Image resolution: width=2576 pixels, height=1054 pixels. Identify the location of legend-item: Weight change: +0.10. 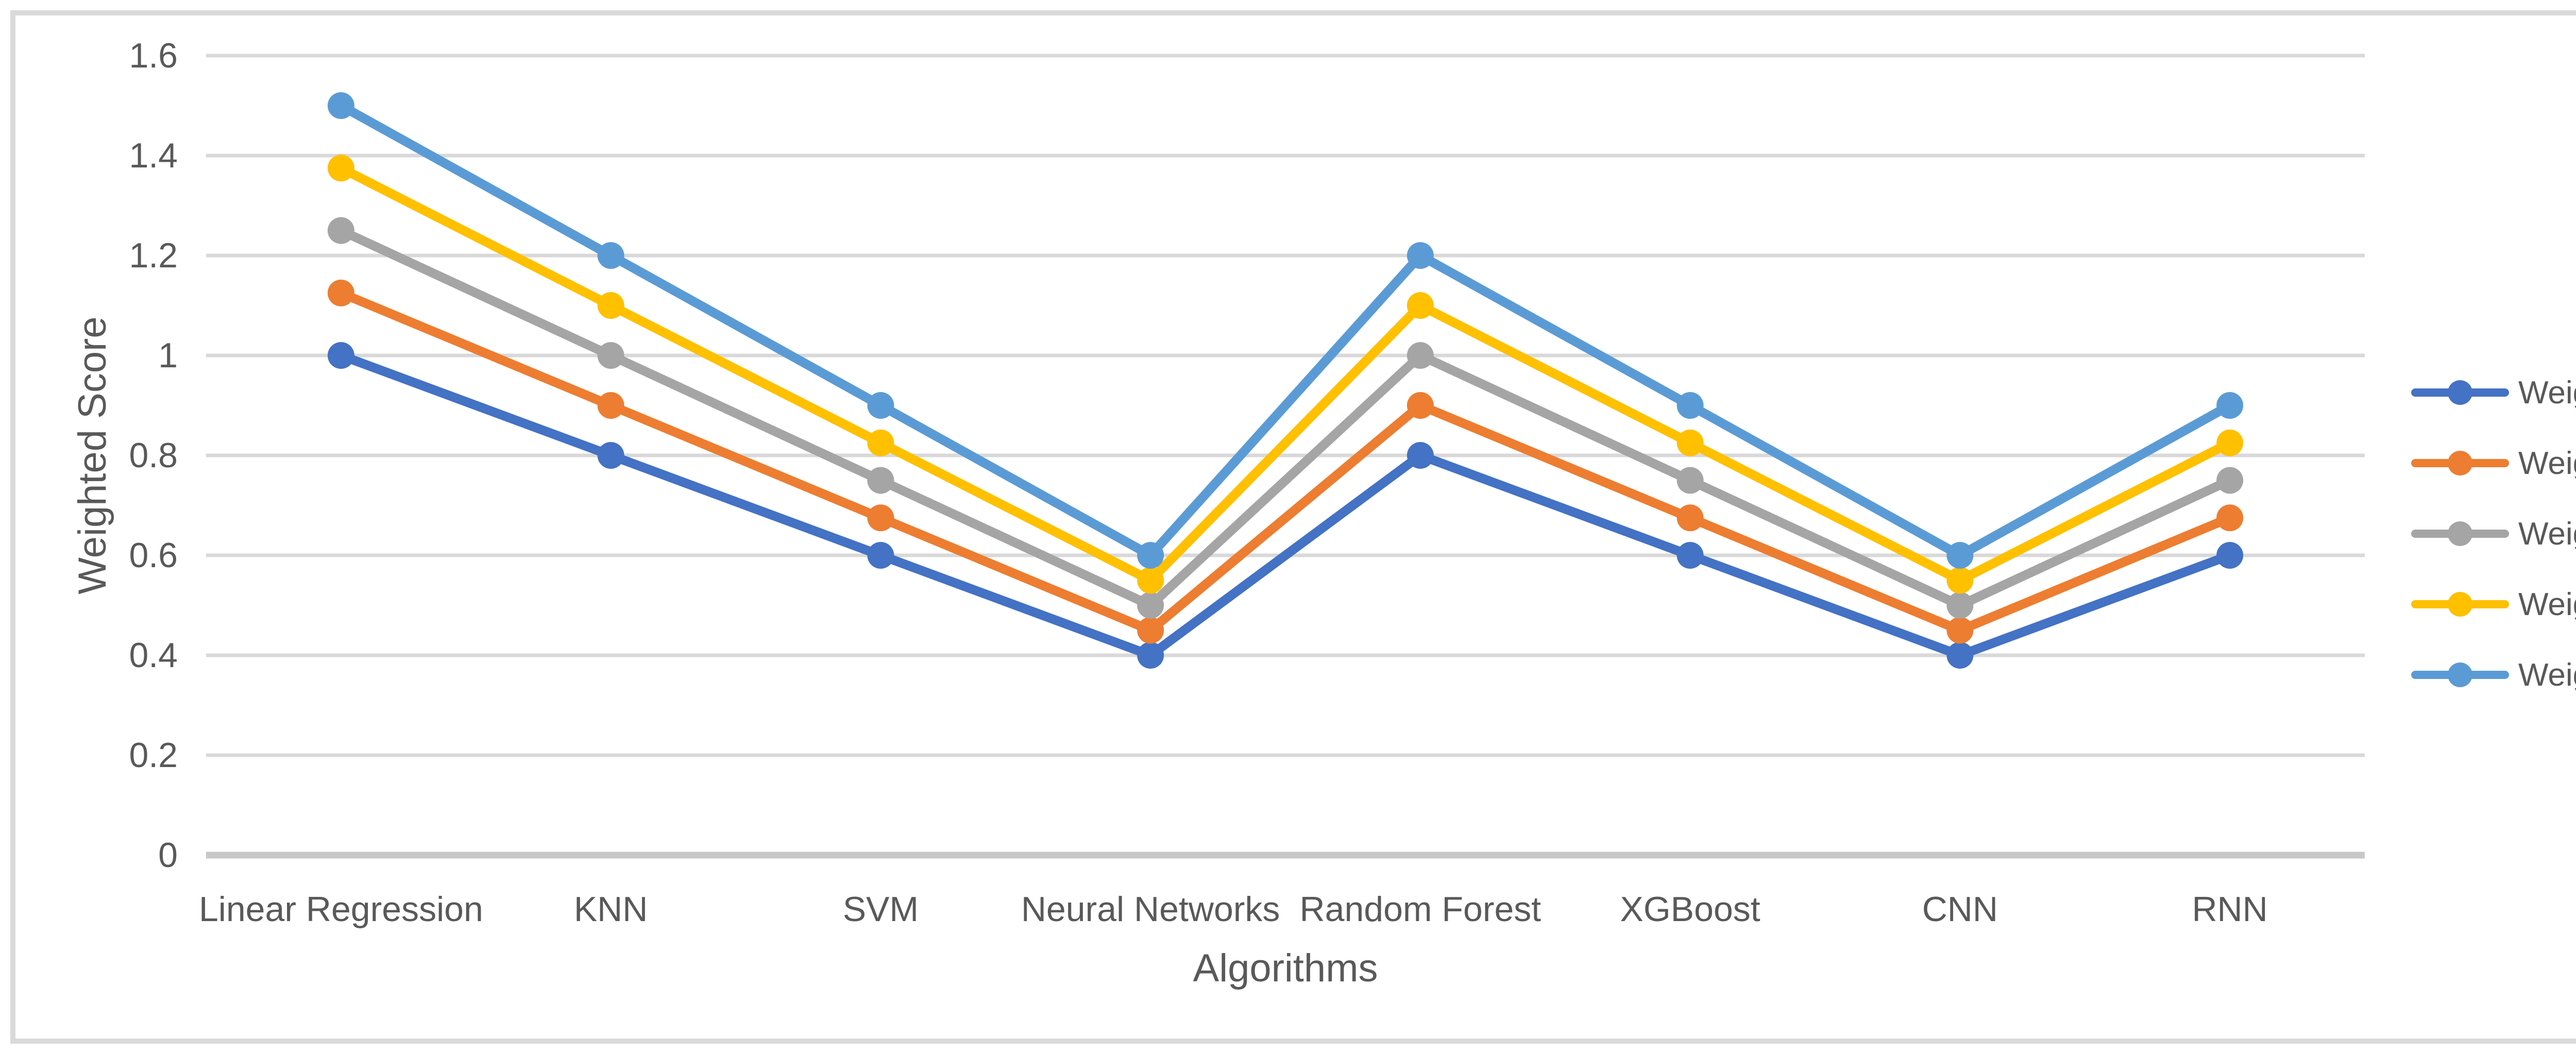
(2493, 675).